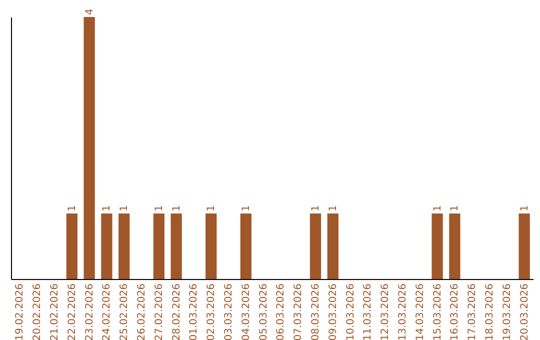  Describe the element at coordinates (490, 312) in the screenshot. I see `x-tick-label: 18.03.2026` at that location.